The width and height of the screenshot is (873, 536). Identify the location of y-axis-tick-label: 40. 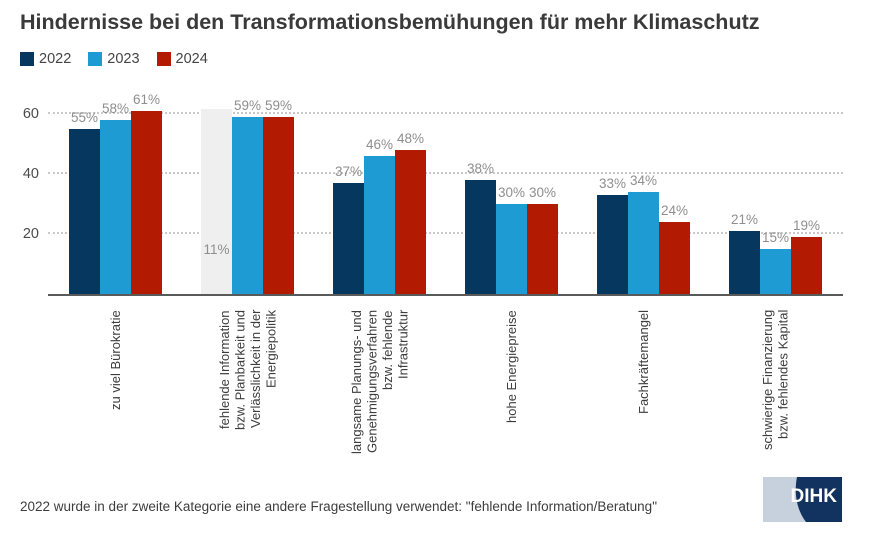
(30, 174).